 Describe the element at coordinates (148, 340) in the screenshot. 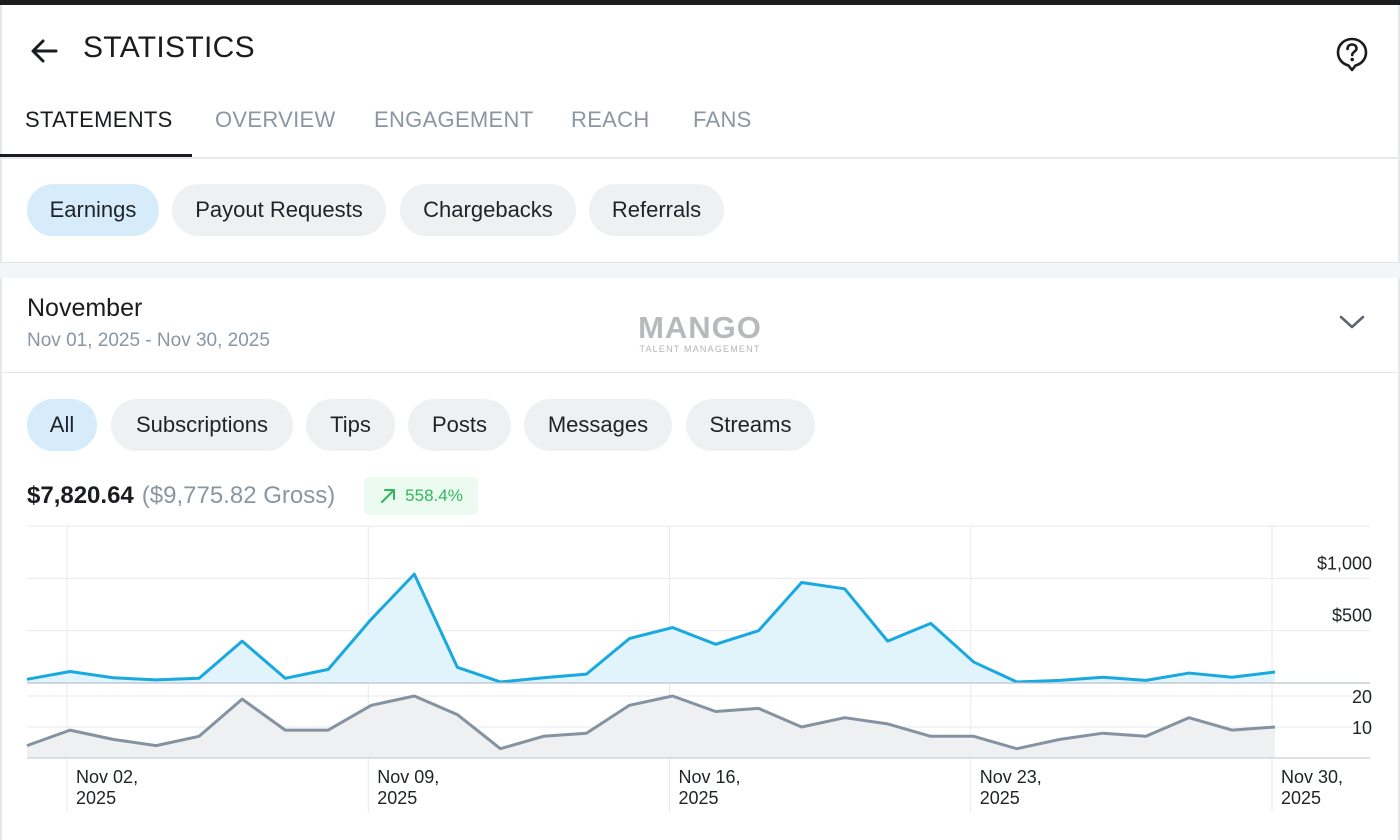

I see `period-date-range: Nov 01, 2025 - Nov 30, 2025` at that location.